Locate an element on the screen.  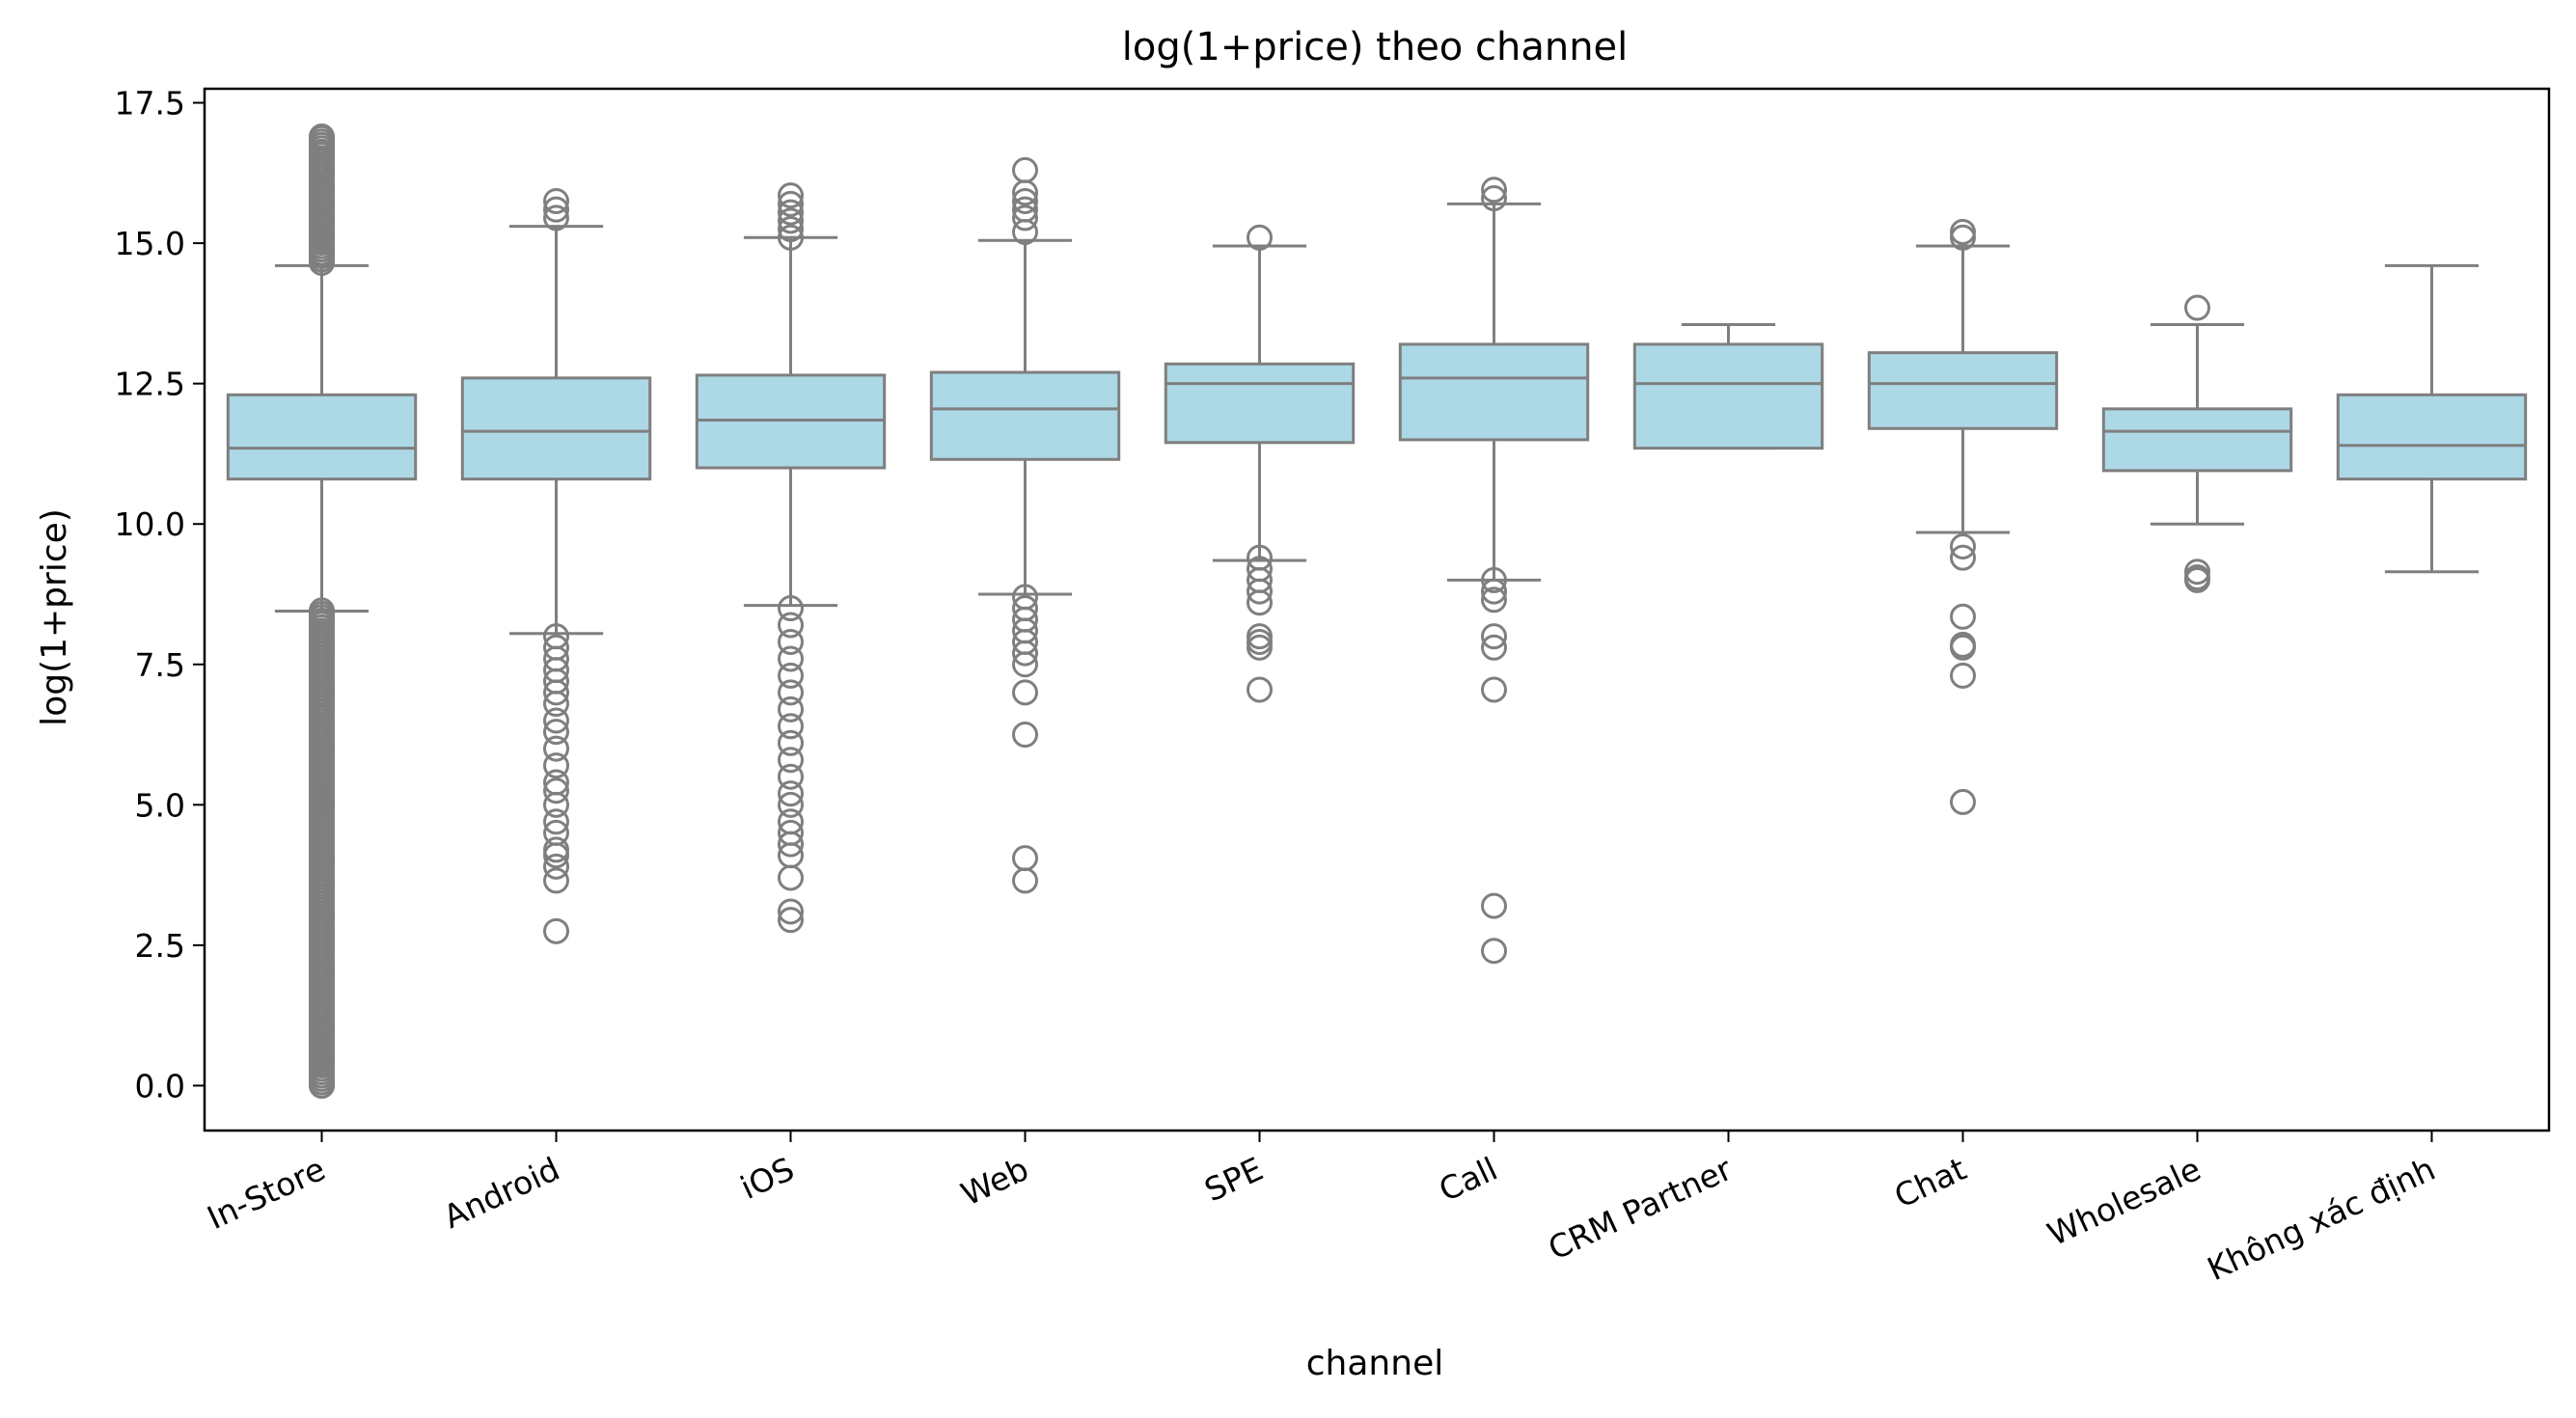
x-axis-label: channel is located at coordinates (1375, 1363).